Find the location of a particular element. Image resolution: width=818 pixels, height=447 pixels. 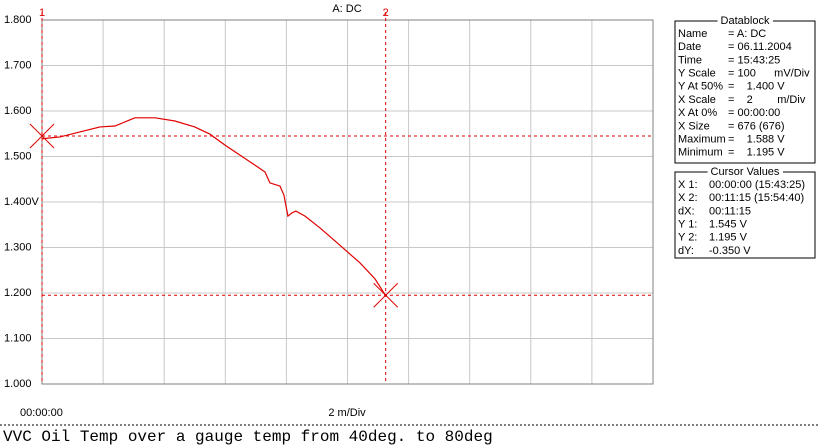

panel-value: = A: DC is located at coordinates (747, 34).